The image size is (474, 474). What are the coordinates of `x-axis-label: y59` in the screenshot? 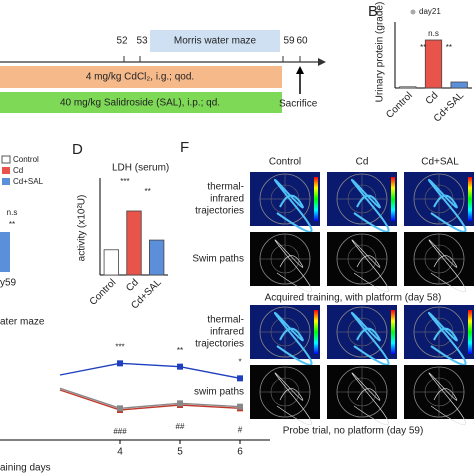 It's located at (8, 283).